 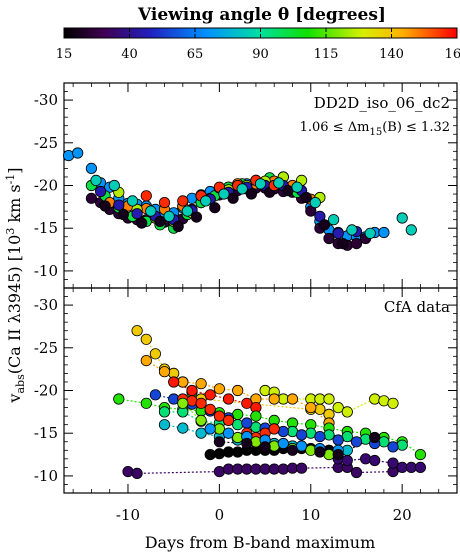 I want to click on y-axis-label: vabs(Ca II λ3945) [103 km s-1], so click(x=15, y=285).